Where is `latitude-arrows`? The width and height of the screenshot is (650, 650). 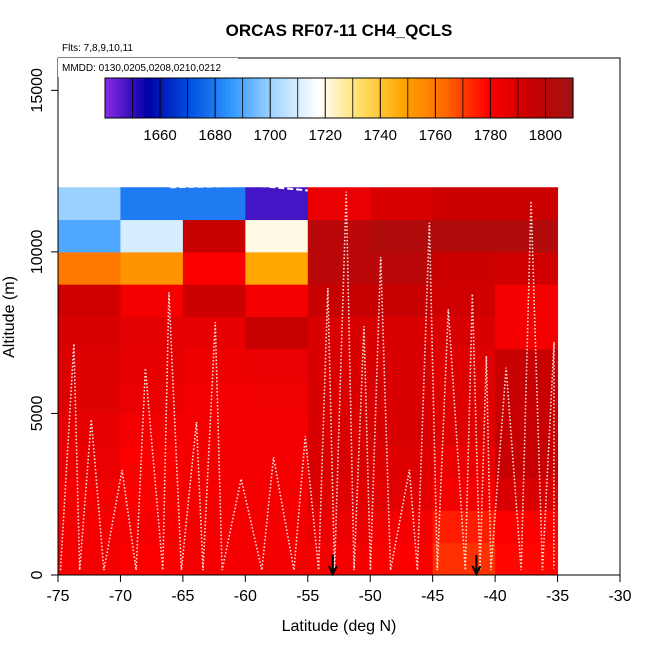
latitude-arrows is located at coordinates (404, 566).